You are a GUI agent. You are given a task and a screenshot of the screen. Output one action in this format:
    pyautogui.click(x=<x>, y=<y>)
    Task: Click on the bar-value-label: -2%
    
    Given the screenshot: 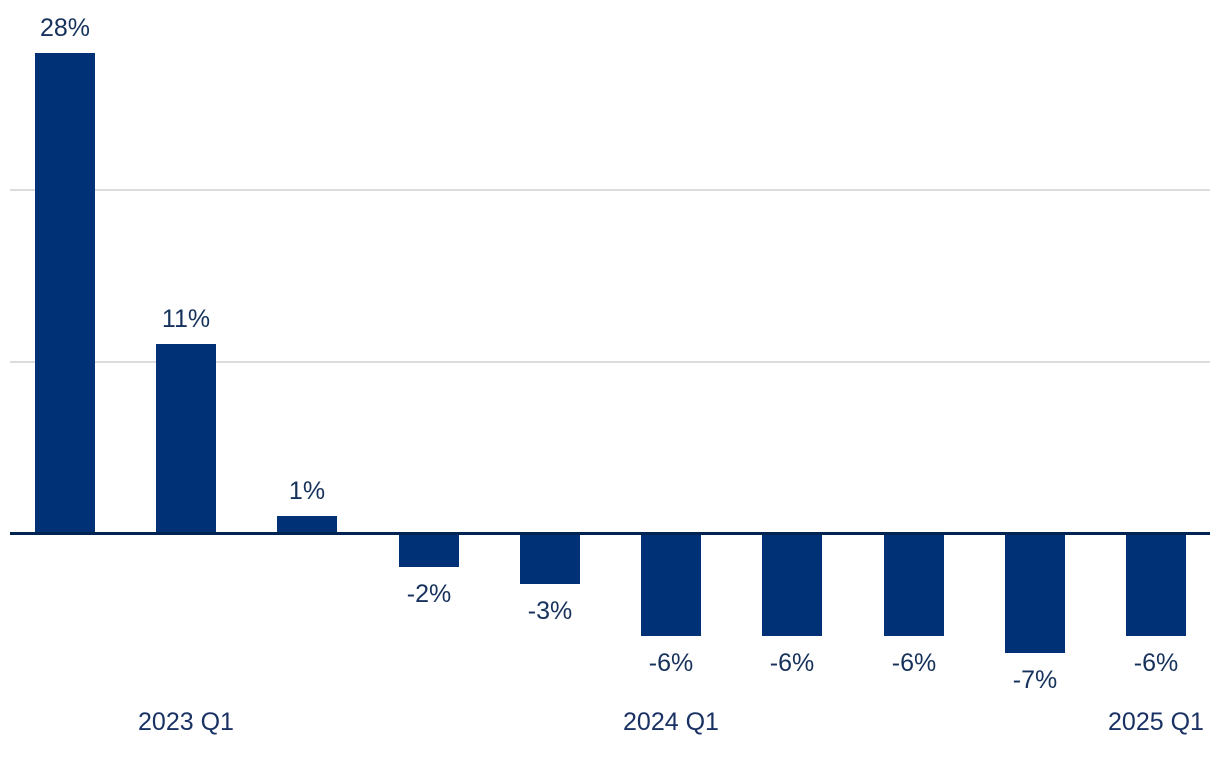 What is the action you would take?
    pyautogui.click(x=429, y=594)
    